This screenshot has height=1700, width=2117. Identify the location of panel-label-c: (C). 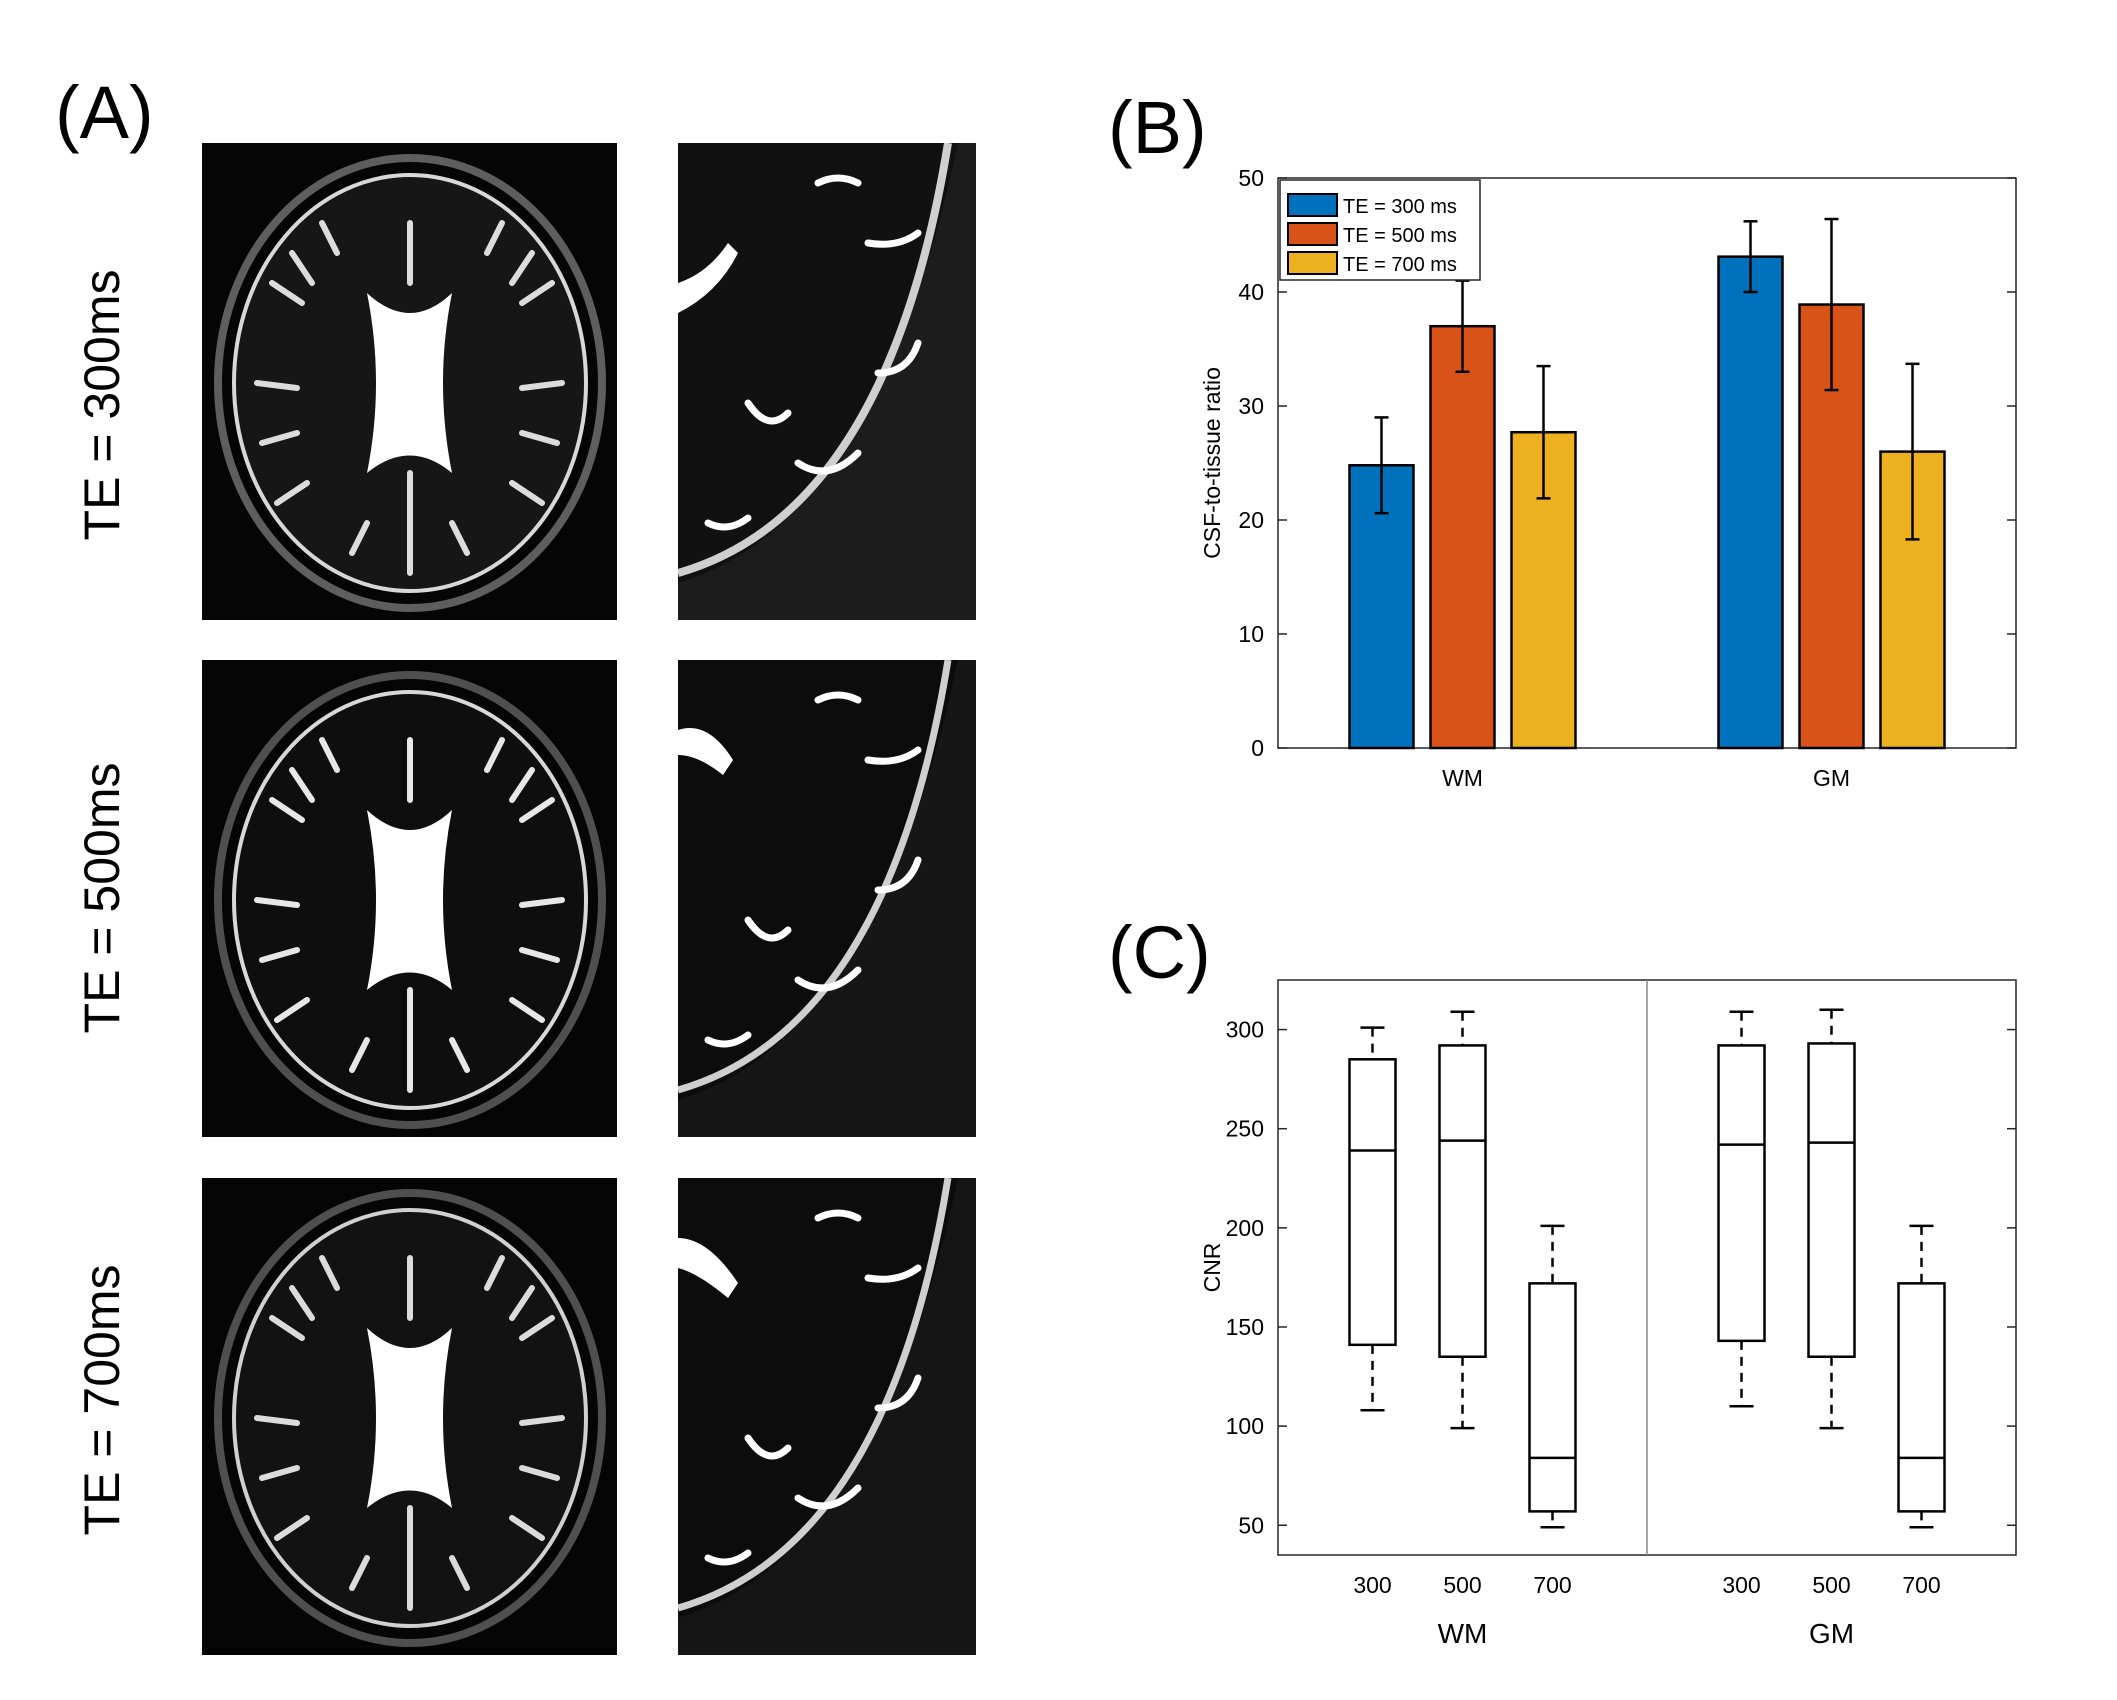
(1159, 952).